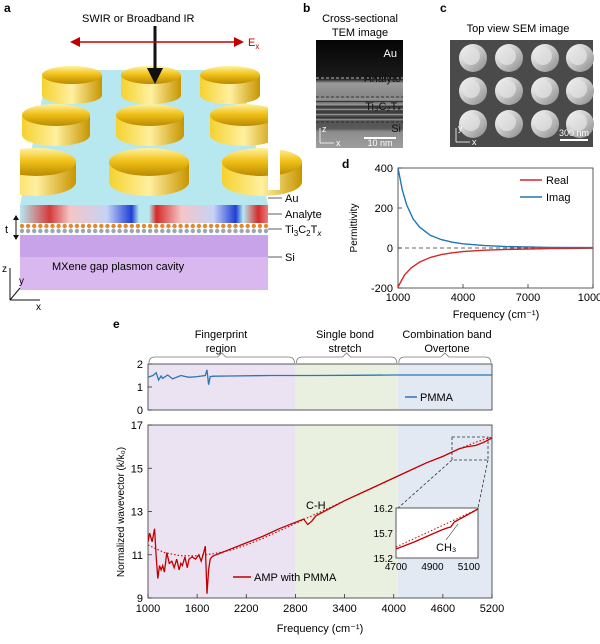  I want to click on panel-c: c Top view SEM image 300 nm y x, so click(517, 74).